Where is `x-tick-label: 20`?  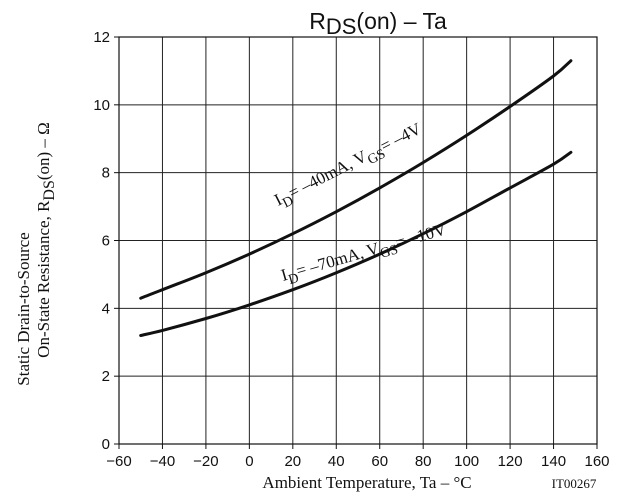 x-tick-label: 20 is located at coordinates (292, 461).